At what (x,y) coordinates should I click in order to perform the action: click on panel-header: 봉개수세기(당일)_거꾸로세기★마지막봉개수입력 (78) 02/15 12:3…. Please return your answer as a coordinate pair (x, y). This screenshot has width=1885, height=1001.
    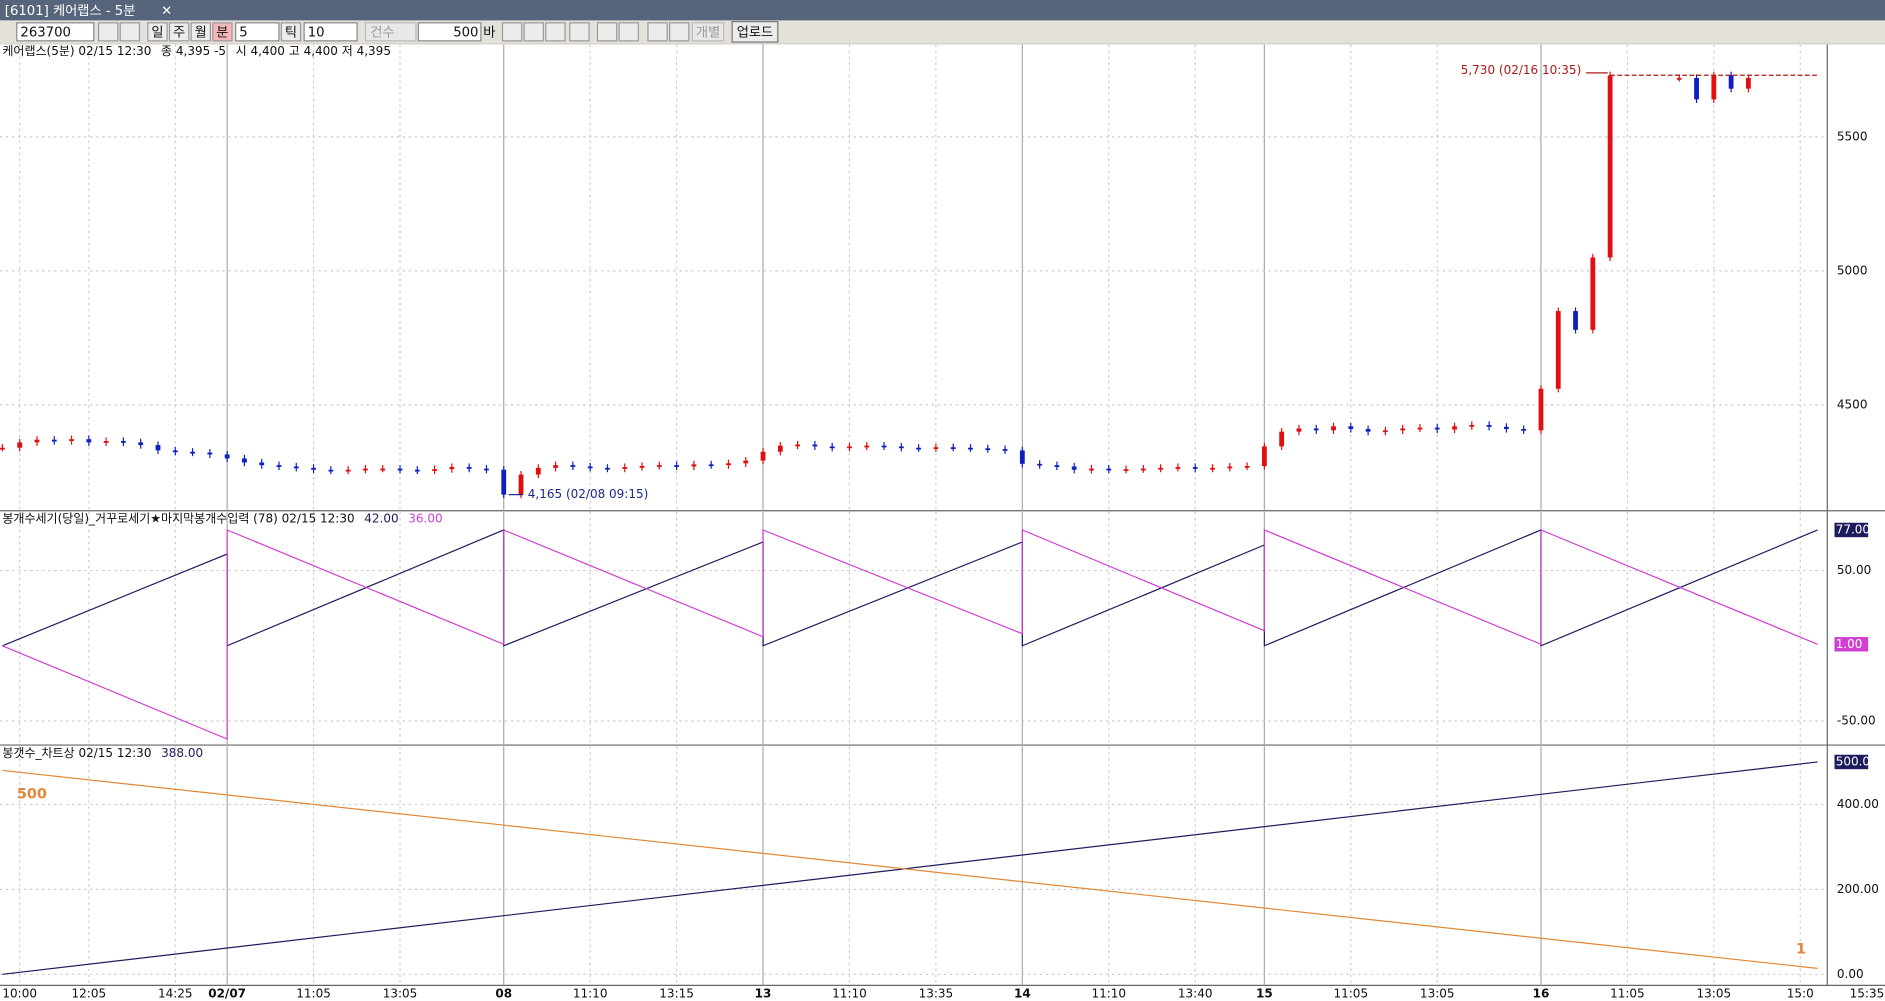
    Looking at the image, I should click on (178, 519).